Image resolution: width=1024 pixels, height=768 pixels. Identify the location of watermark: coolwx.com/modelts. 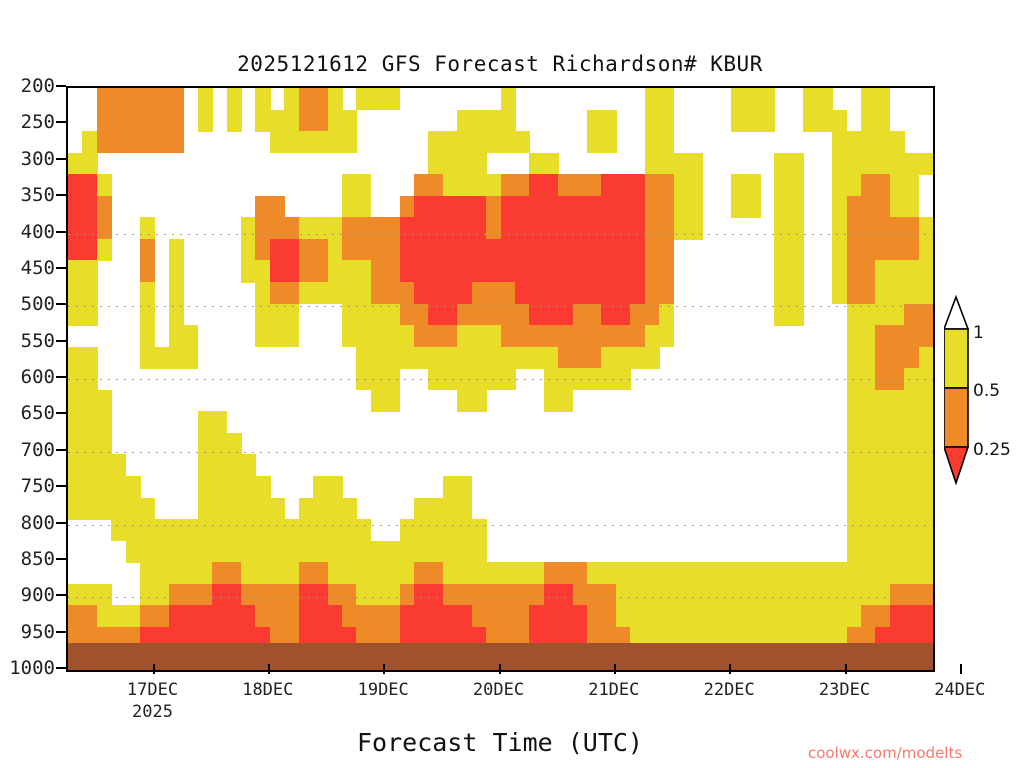
(885, 753).